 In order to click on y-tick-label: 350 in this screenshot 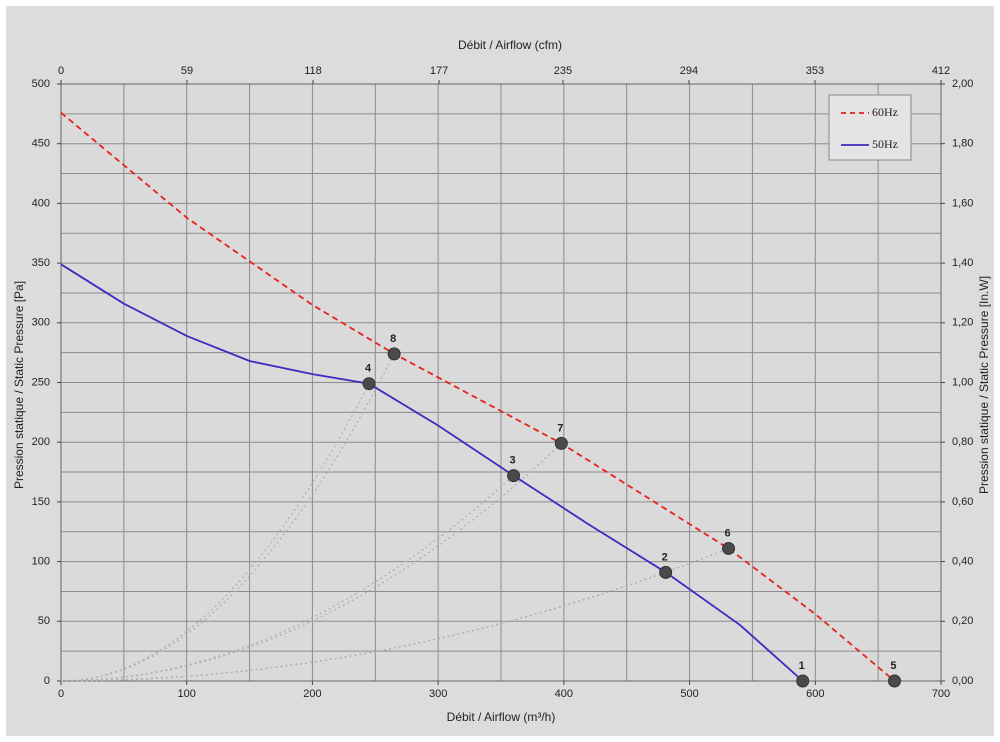, I will do `click(41, 263)`.